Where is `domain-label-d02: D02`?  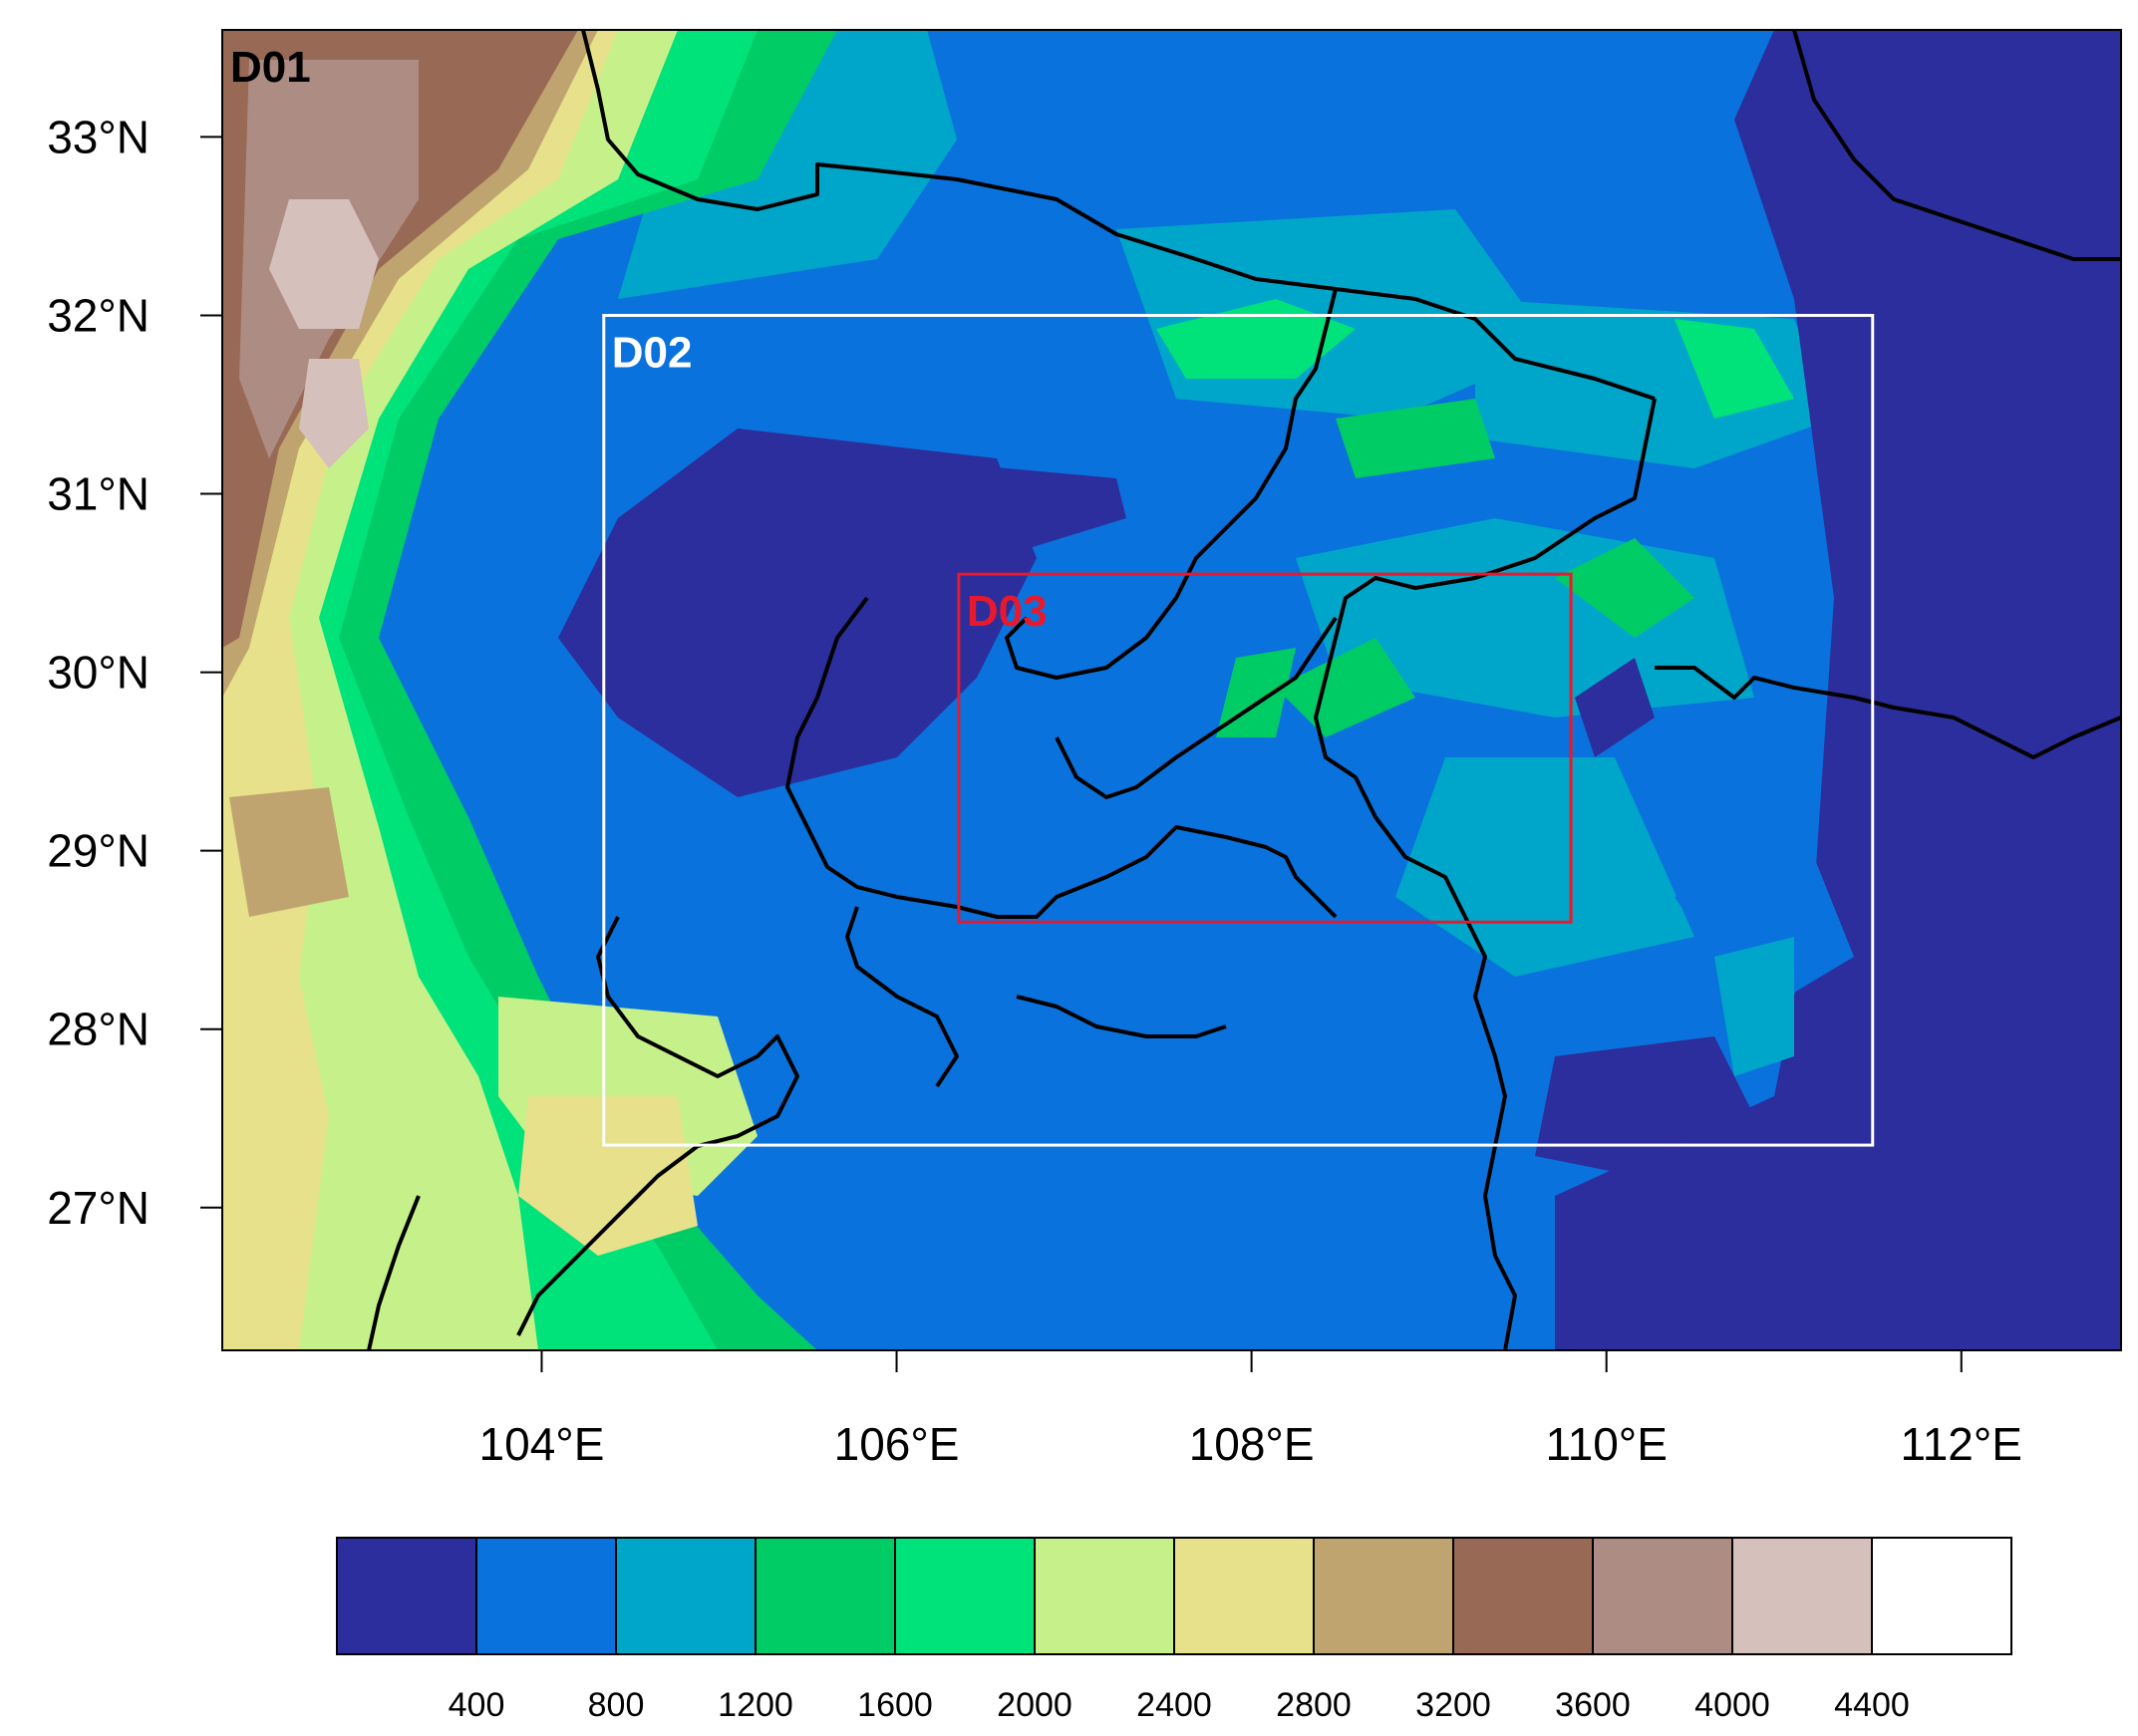 domain-label-d02: D02 is located at coordinates (652, 352).